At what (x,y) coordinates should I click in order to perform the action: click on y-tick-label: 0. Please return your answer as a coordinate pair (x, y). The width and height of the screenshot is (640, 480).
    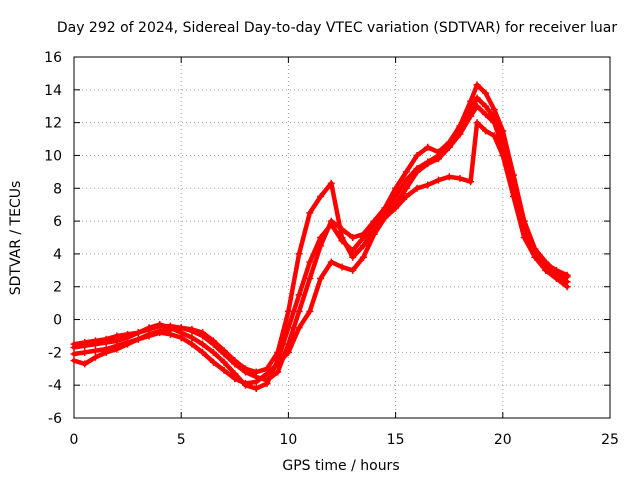
    Looking at the image, I should click on (57, 321).